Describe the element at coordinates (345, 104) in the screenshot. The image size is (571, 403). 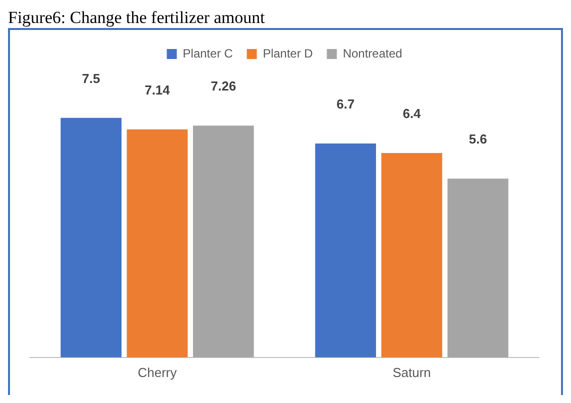
I see `data-label: 6.7` at that location.